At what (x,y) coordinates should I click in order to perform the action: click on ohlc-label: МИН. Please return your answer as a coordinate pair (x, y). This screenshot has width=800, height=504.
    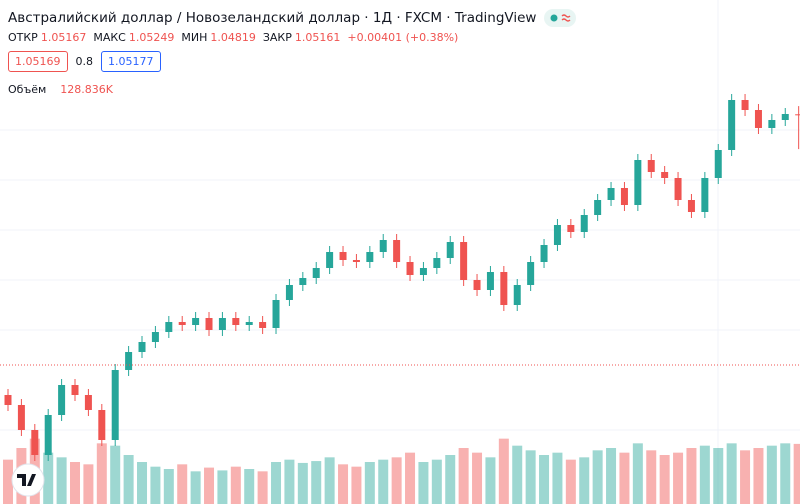
    Looking at the image, I should click on (194, 37).